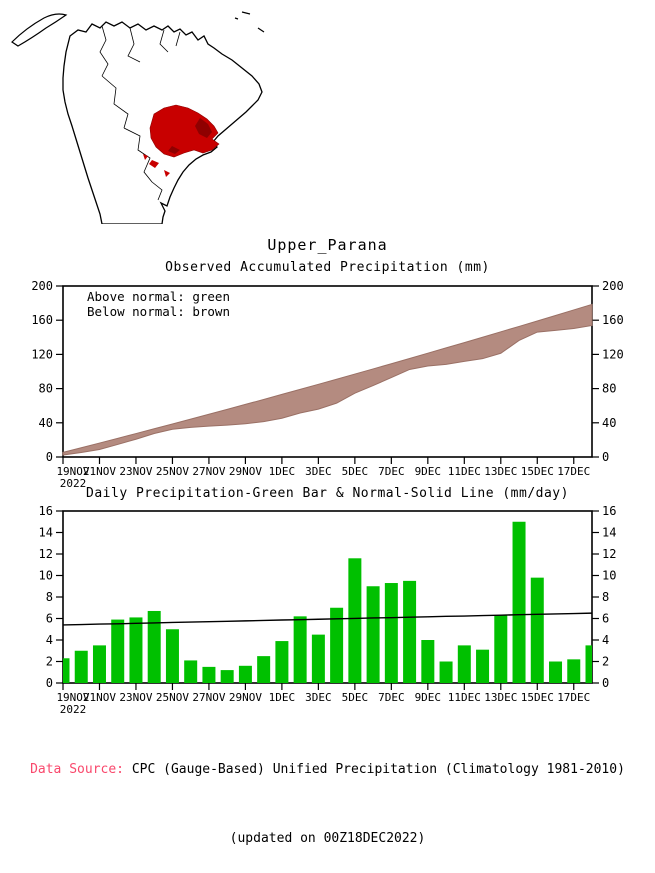 This screenshot has height=873, width=655. What do you see at coordinates (39, 30) in the screenshot?
I see `map-isthmus-outline` at bounding box center [39, 30].